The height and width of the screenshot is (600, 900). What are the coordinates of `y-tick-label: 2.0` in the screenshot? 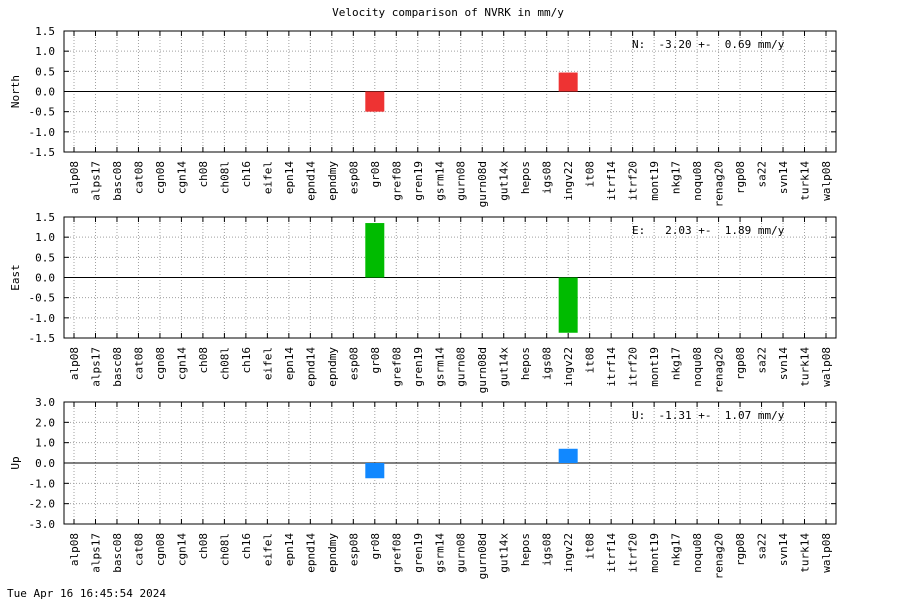 It's located at (45, 422).